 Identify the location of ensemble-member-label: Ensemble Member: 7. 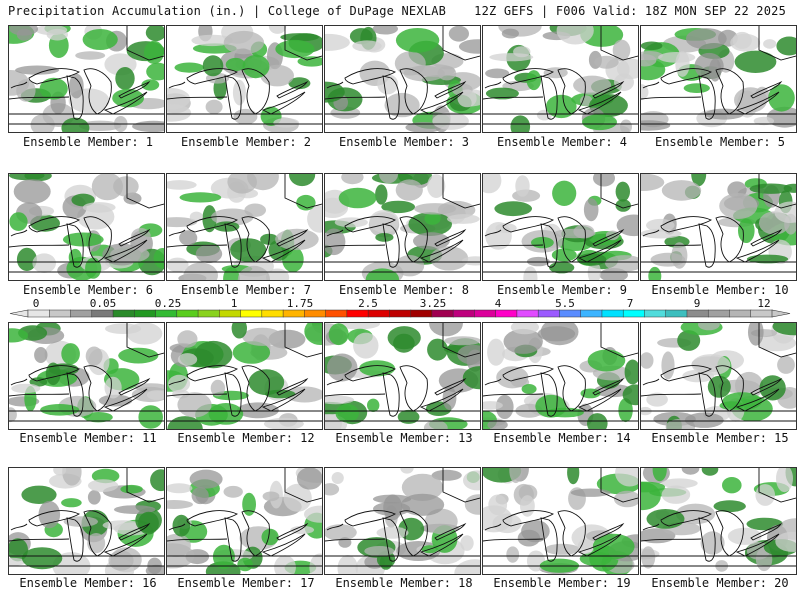
(246, 290).